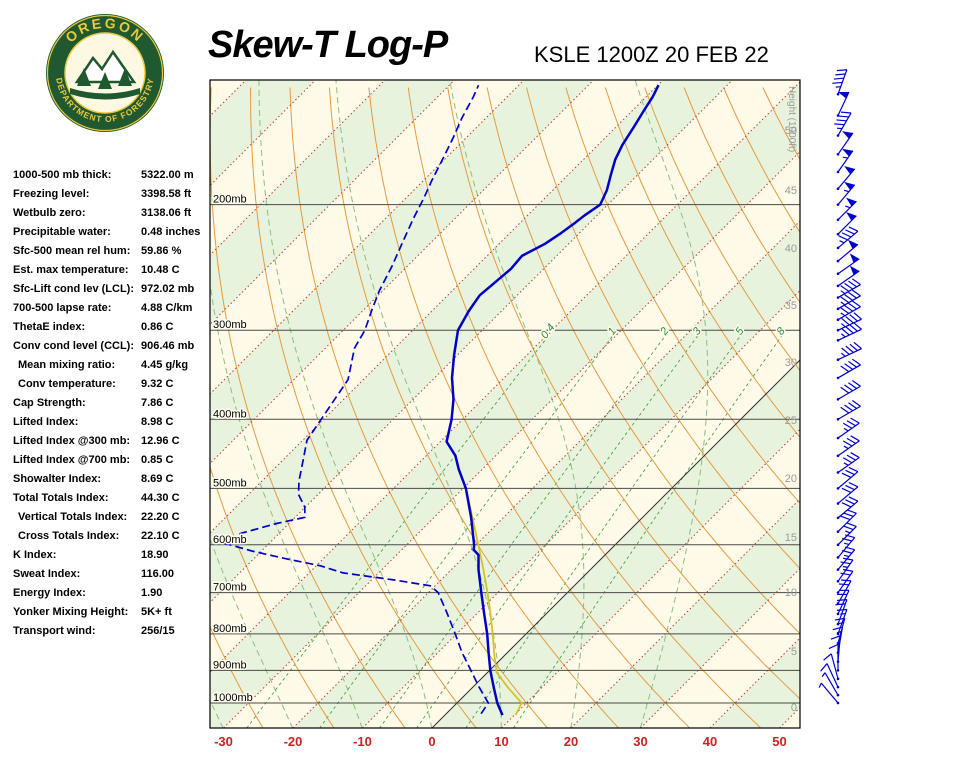 This screenshot has width=960, height=768. Describe the element at coordinates (62, 232) in the screenshot. I see `index-label: Precipitable water:` at that location.